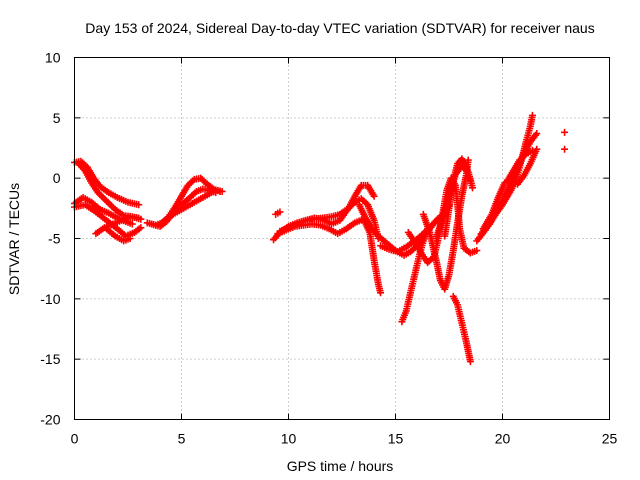 This screenshot has width=640, height=480. Describe the element at coordinates (610, 439) in the screenshot. I see `x-tick-label: 25` at that location.